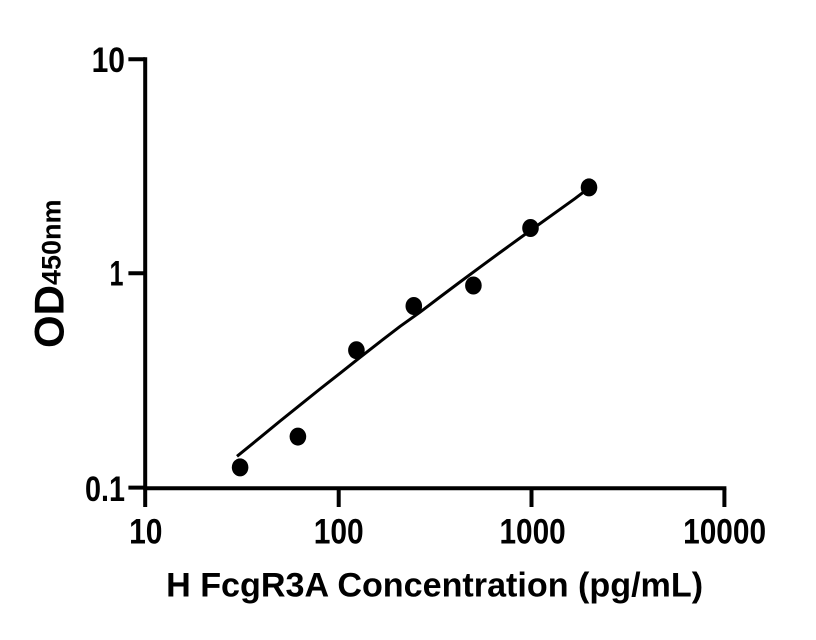 This screenshot has height=640, width=816. Describe the element at coordinates (339, 532) in the screenshot. I see `svg-text: 100` at that location.